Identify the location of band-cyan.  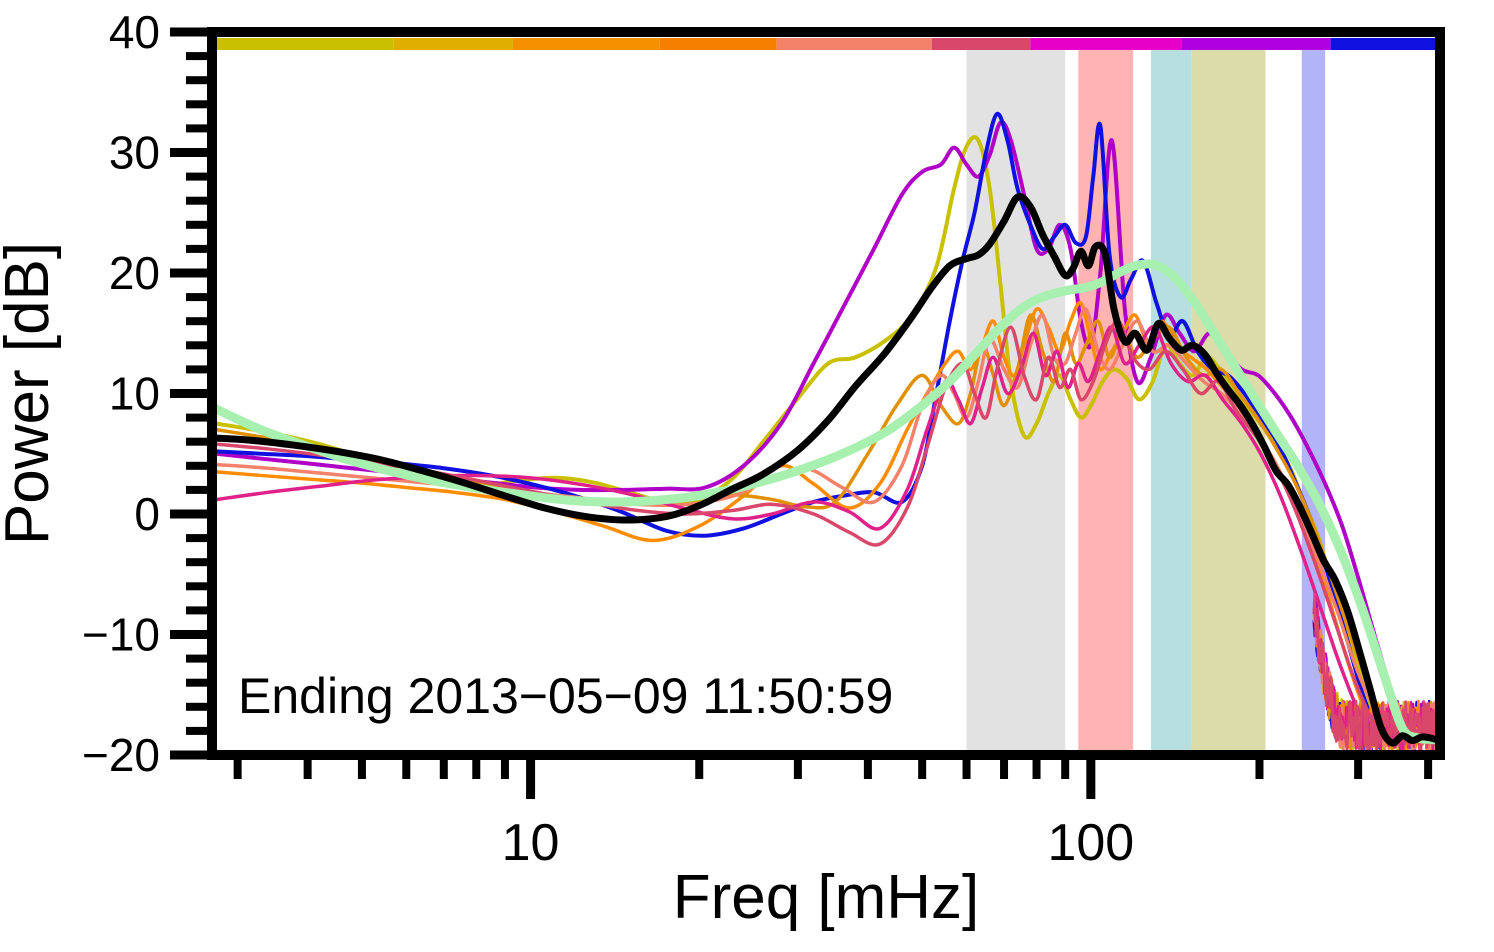
(1171, 399).